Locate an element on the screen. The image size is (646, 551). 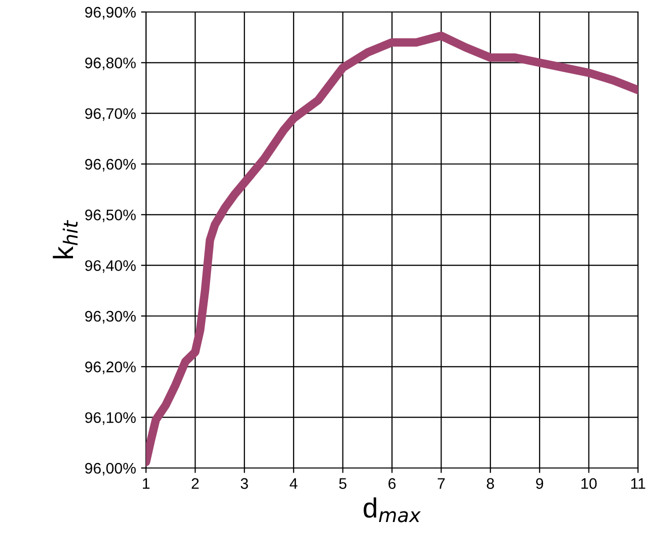
x-tick-label: 6 is located at coordinates (392, 483).